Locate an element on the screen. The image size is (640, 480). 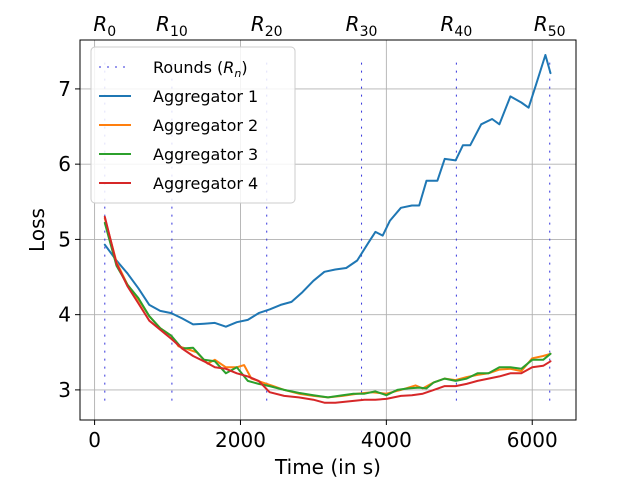
y-tick-label: 6 is located at coordinates (64, 164).